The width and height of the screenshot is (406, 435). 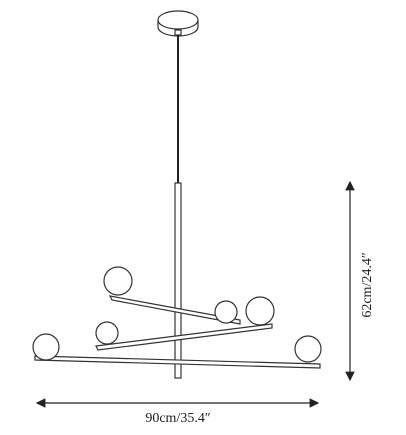 I want to click on width-label: 90cm/35.4″, so click(x=177, y=418).